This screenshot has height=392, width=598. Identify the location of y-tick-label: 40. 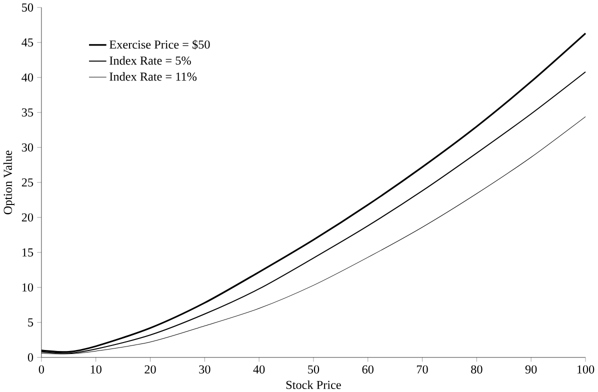
(28, 77).